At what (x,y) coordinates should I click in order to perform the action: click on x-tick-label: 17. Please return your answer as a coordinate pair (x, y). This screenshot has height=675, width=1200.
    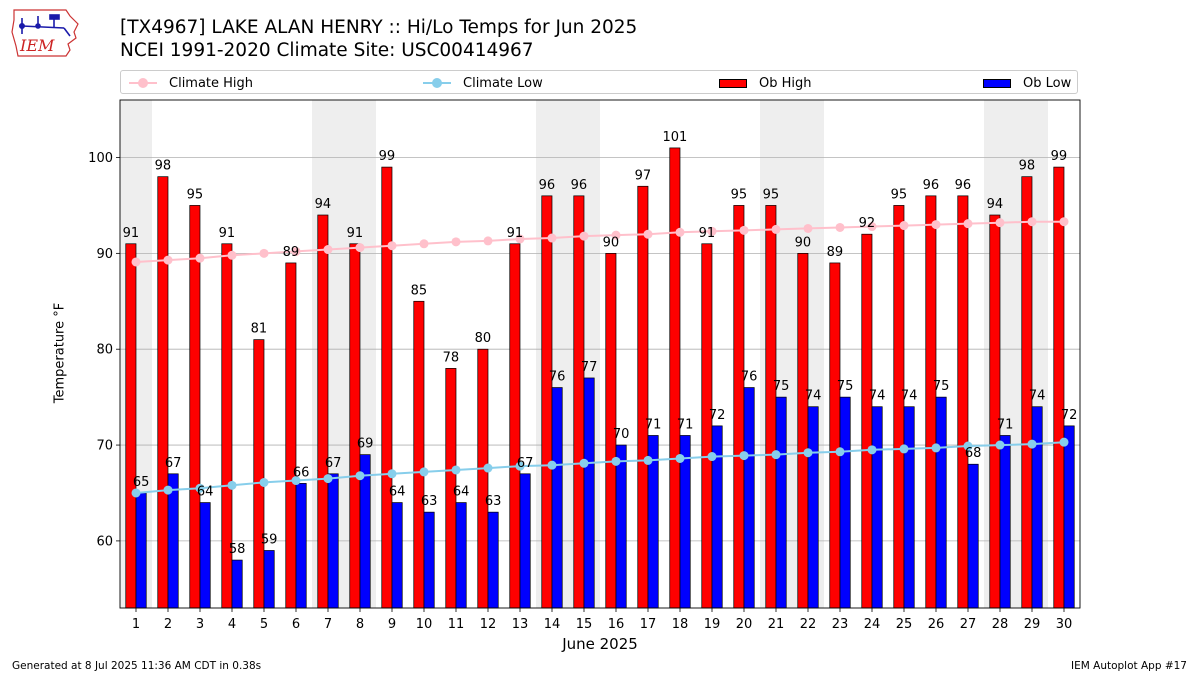
    Looking at the image, I should click on (648, 624).